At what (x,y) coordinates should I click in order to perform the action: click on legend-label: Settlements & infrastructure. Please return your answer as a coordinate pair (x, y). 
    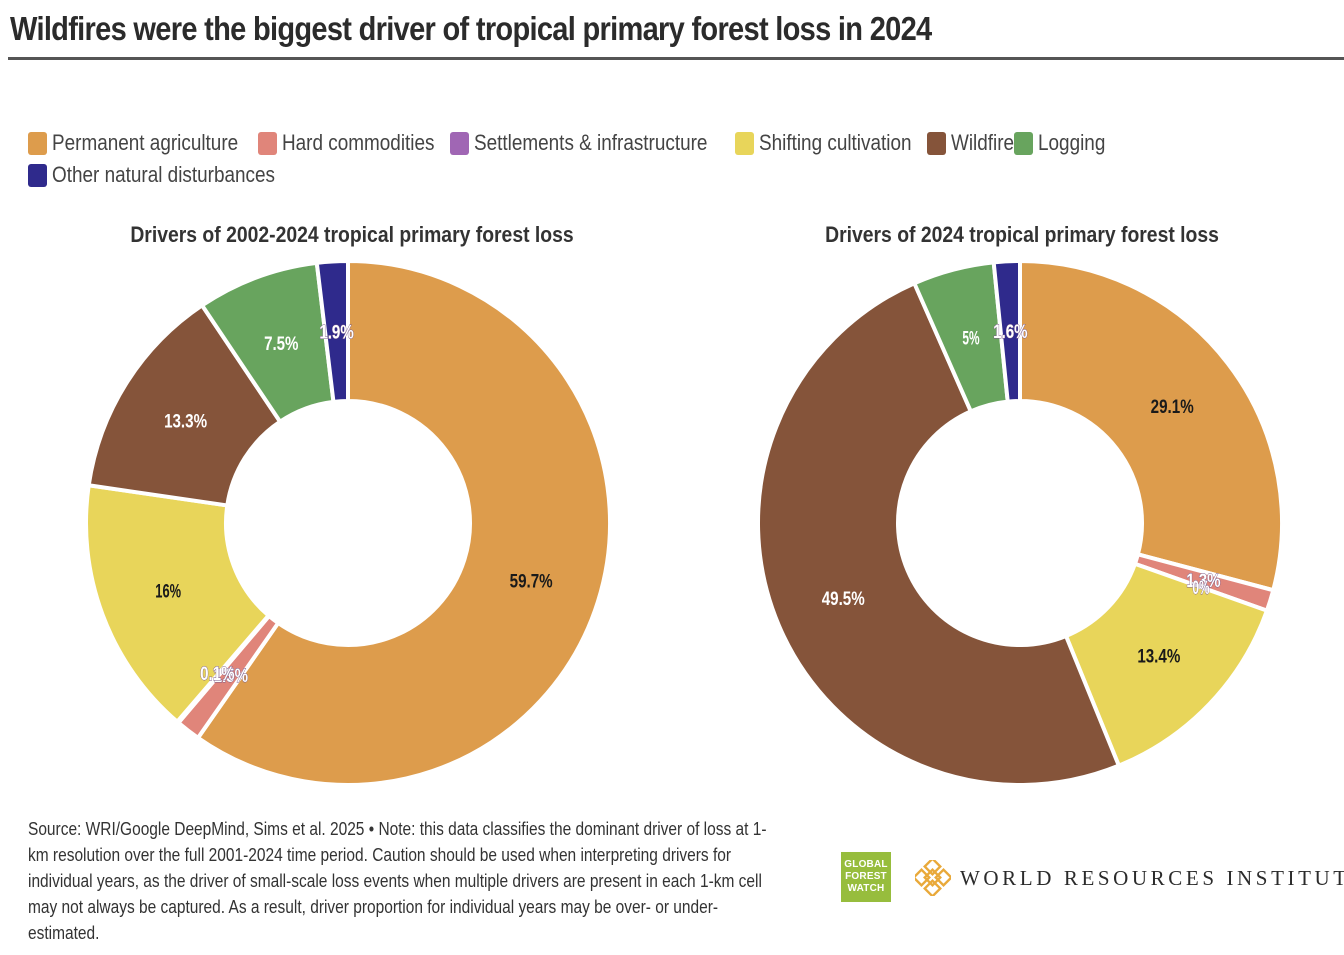
    Looking at the image, I should click on (590, 142).